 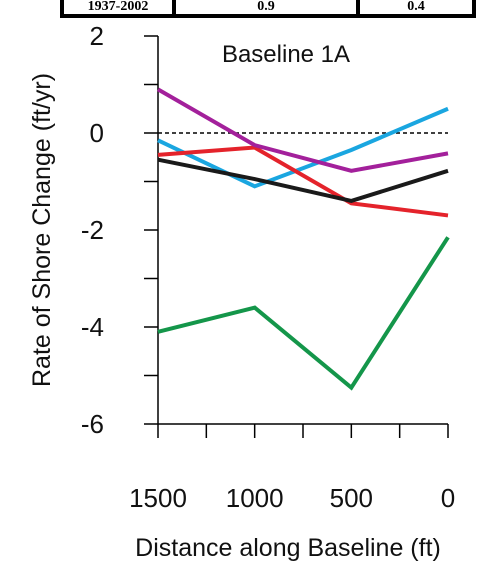 I want to click on header-table-value-2: 0.4, so click(x=416, y=7).